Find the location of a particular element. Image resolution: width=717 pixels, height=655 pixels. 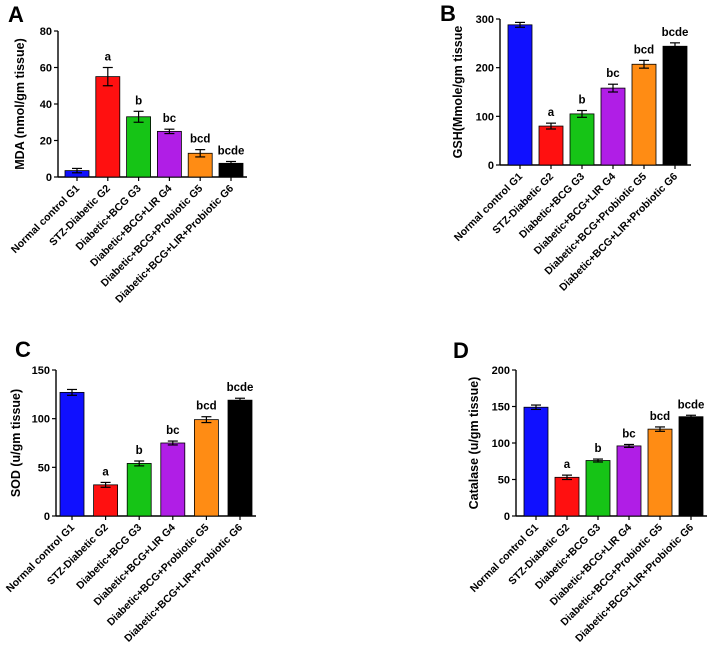

y-axis-title: SOD (u/gm tissue) is located at coordinates (16, 443).